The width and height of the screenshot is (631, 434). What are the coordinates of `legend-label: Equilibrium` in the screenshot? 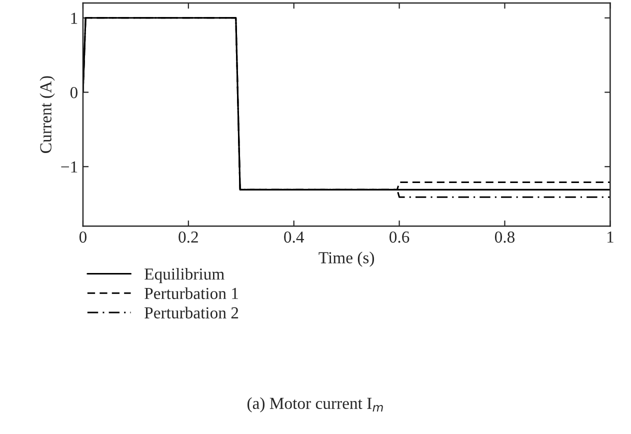 It's located at (184, 276).